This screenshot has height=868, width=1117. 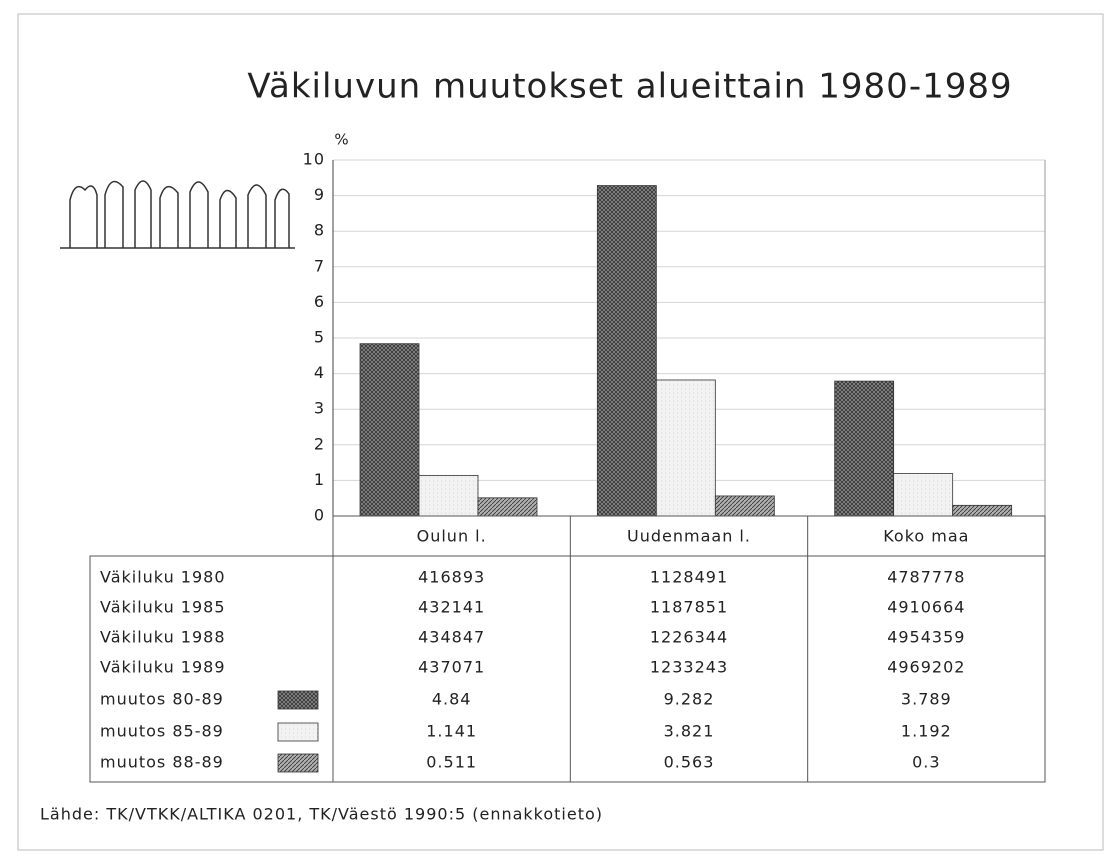 I want to click on table-cell: 434847, so click(x=451, y=637).